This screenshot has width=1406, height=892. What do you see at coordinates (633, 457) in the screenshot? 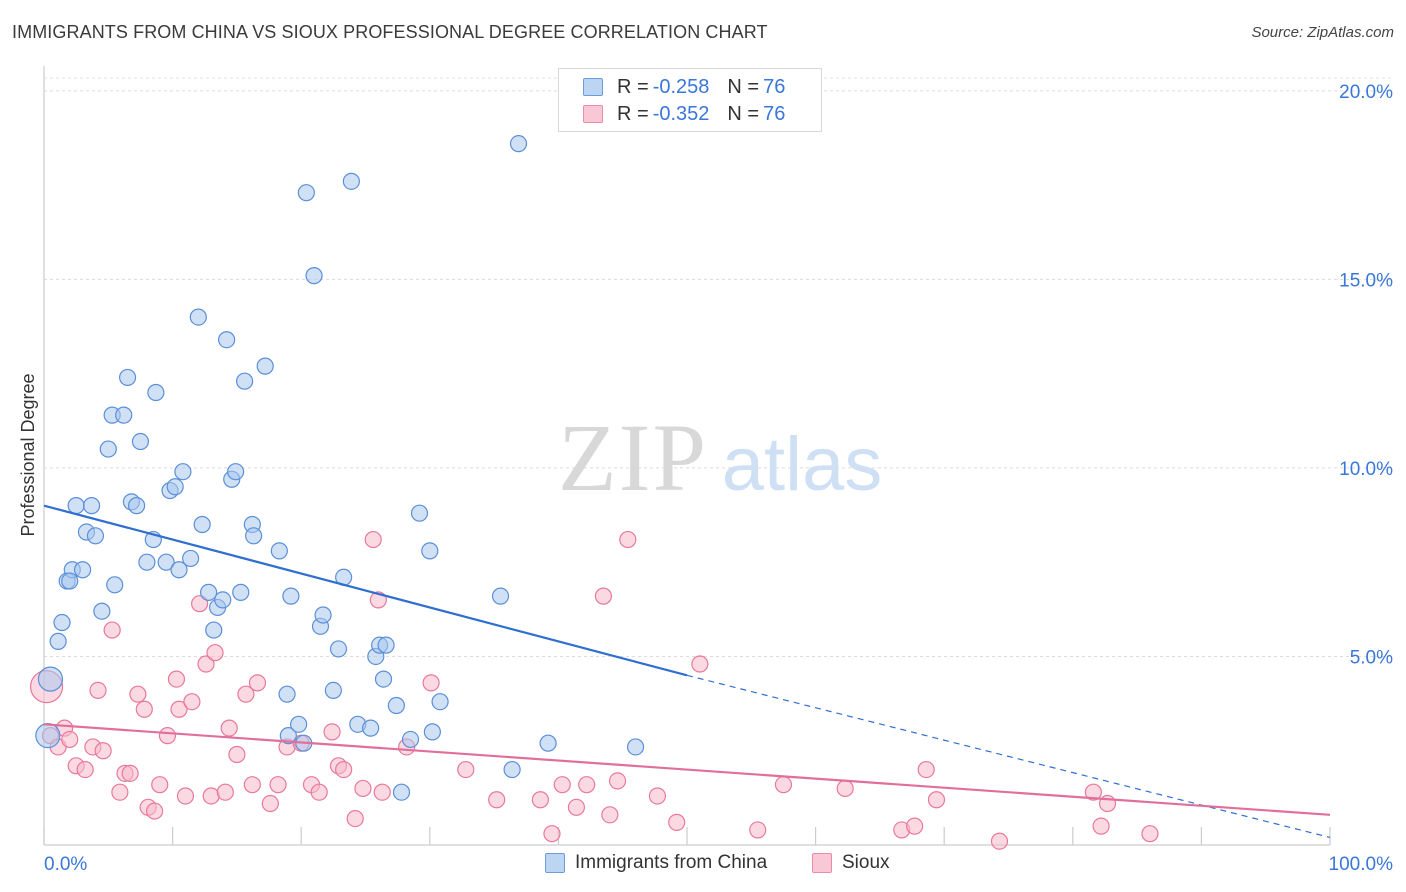
I see `watermark-zip: ZIP` at bounding box center [633, 457].